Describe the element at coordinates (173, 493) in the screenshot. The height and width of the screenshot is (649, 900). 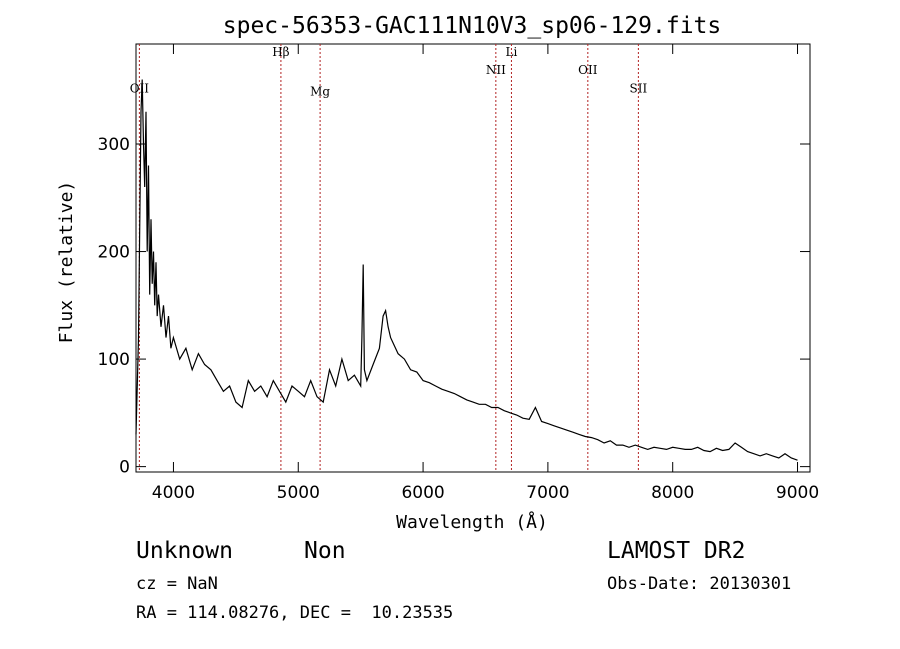
I see `x-tick-label-0: 4000` at that location.